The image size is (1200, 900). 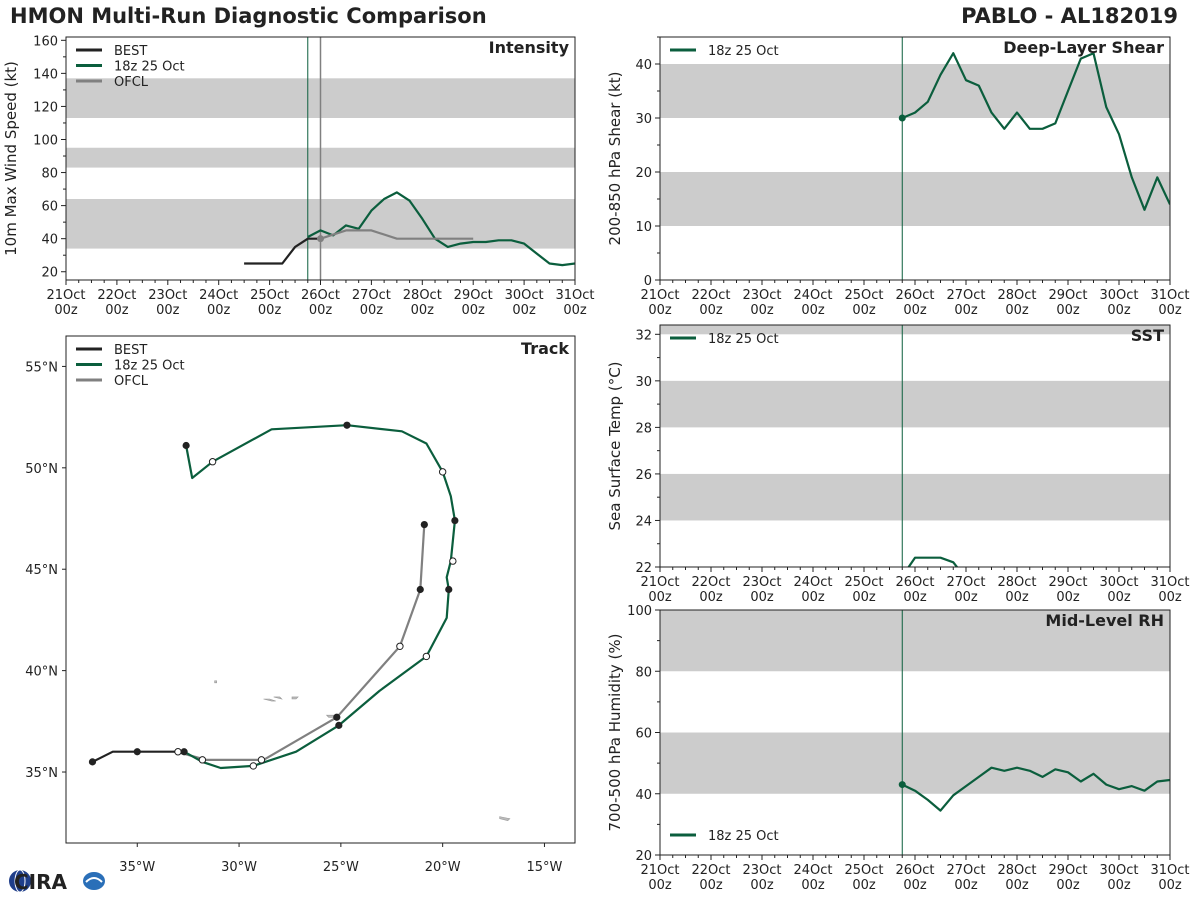 What do you see at coordinates (648, 281) in the screenshot?
I see `y-tick-label: 0` at bounding box center [648, 281].